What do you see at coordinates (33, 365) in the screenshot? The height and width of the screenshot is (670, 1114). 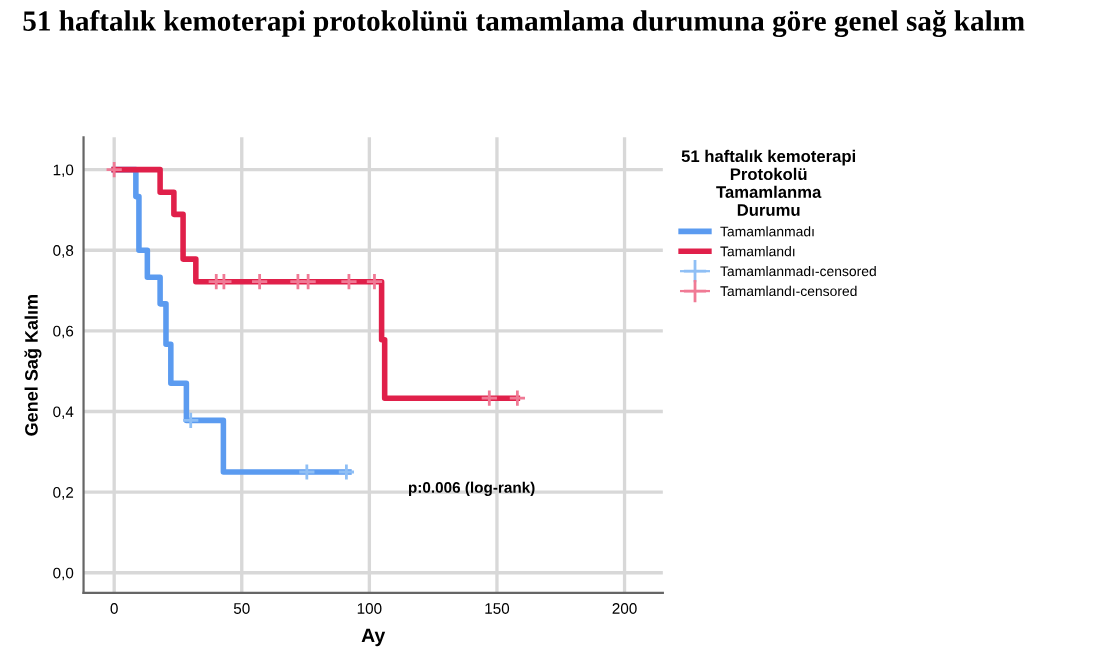 I see `y-axis-title: Genel Sağ Kalım` at bounding box center [33, 365].